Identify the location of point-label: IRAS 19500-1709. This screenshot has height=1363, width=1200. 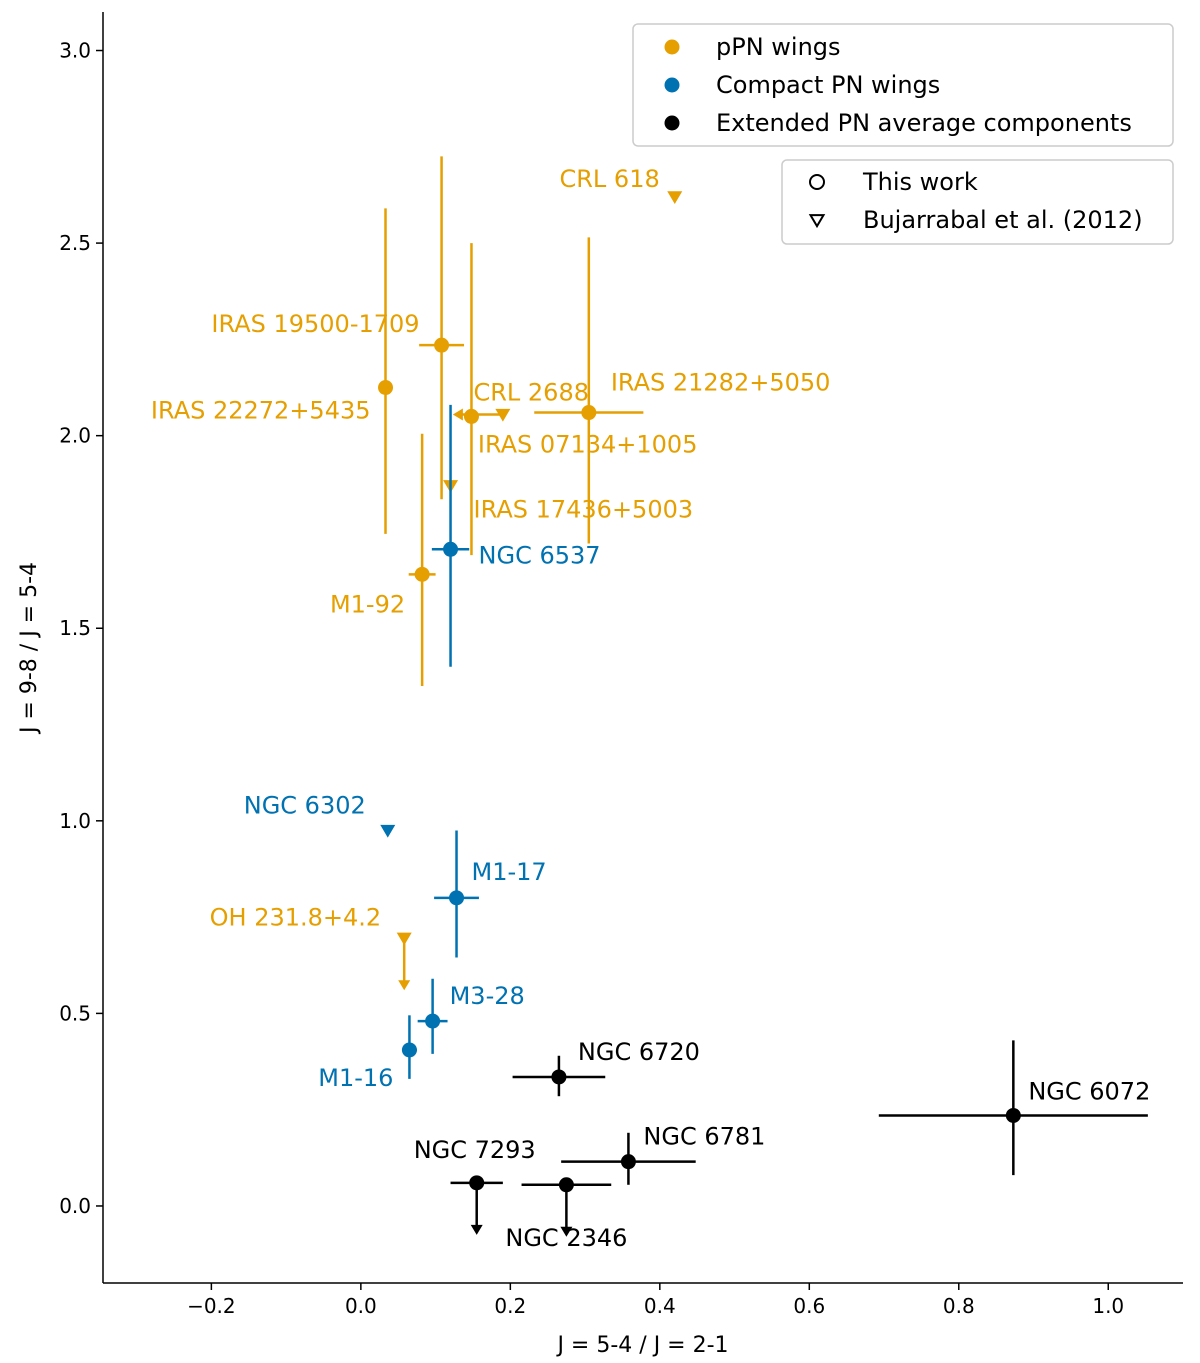
(315, 324).